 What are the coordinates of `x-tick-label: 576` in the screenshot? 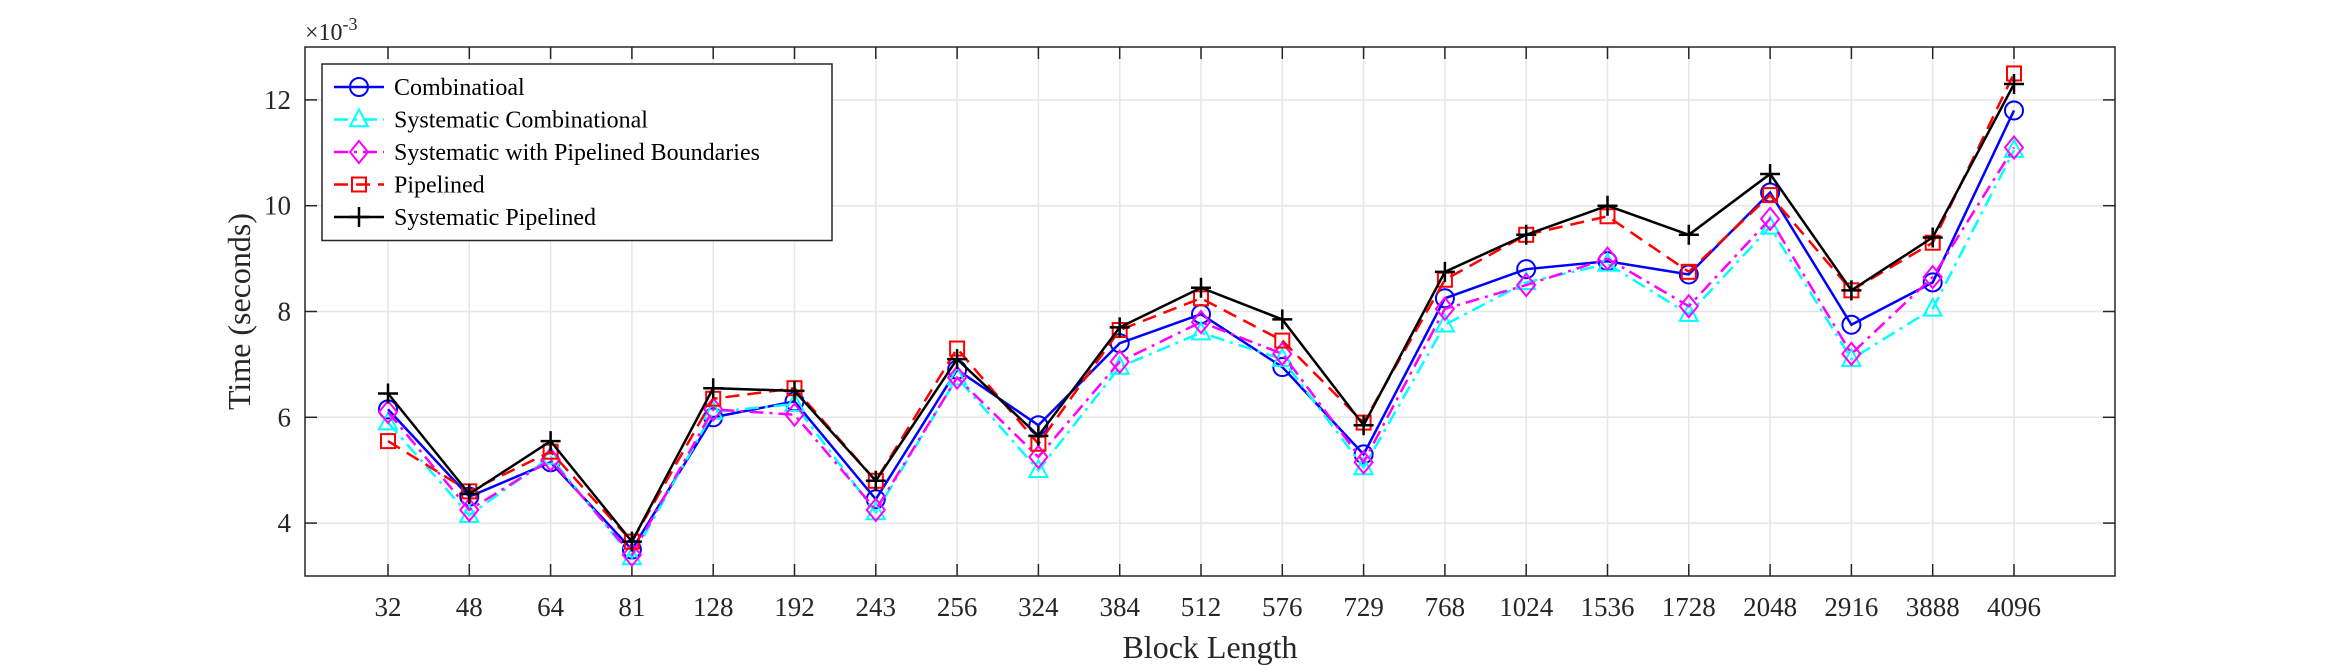 It's located at (1282, 607).